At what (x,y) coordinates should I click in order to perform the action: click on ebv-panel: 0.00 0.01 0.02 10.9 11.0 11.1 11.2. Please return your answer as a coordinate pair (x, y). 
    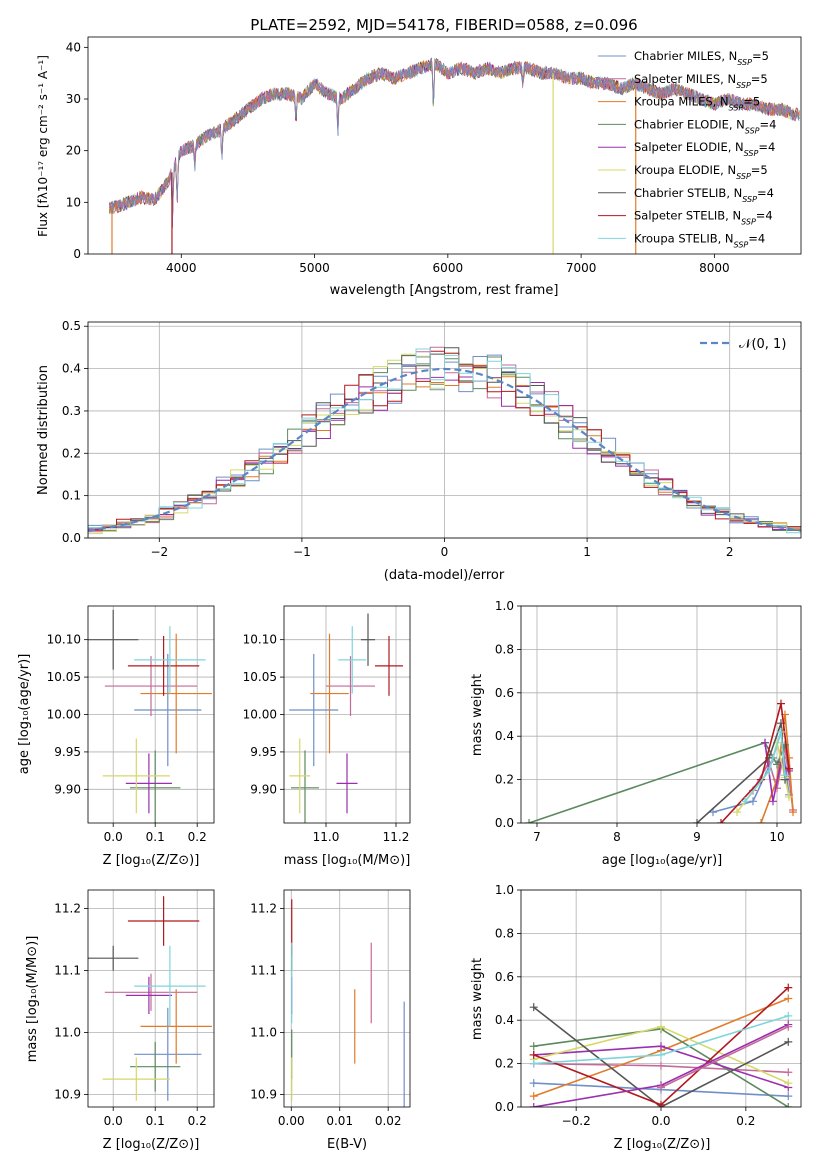
    Looking at the image, I should click on (330, 1008).